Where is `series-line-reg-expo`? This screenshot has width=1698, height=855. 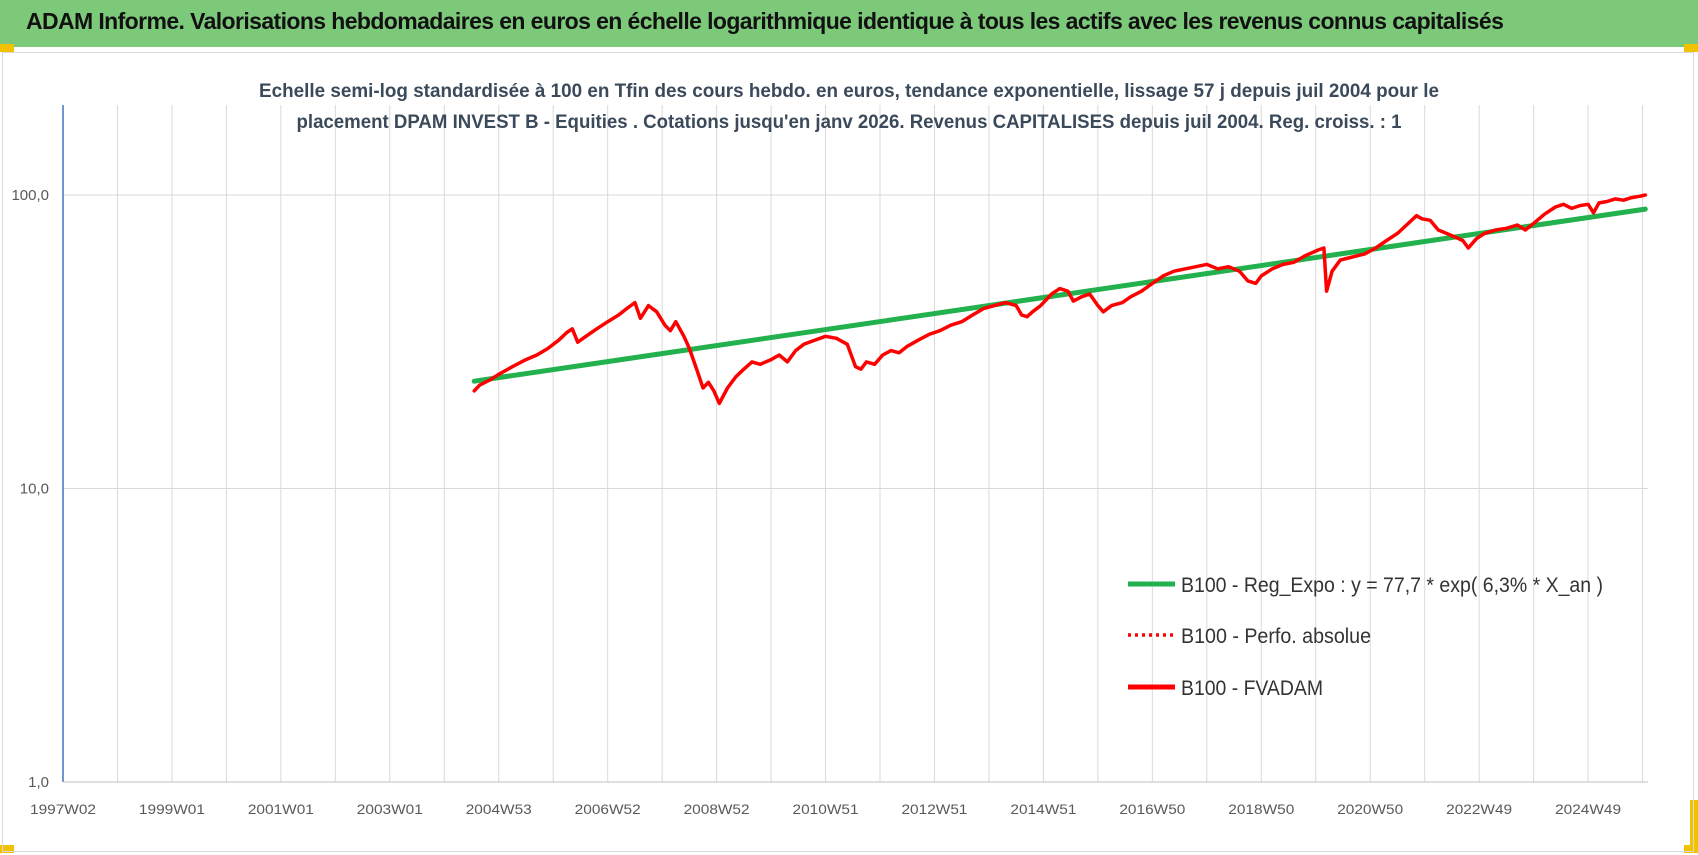 series-line-reg-expo is located at coordinates (1059, 295).